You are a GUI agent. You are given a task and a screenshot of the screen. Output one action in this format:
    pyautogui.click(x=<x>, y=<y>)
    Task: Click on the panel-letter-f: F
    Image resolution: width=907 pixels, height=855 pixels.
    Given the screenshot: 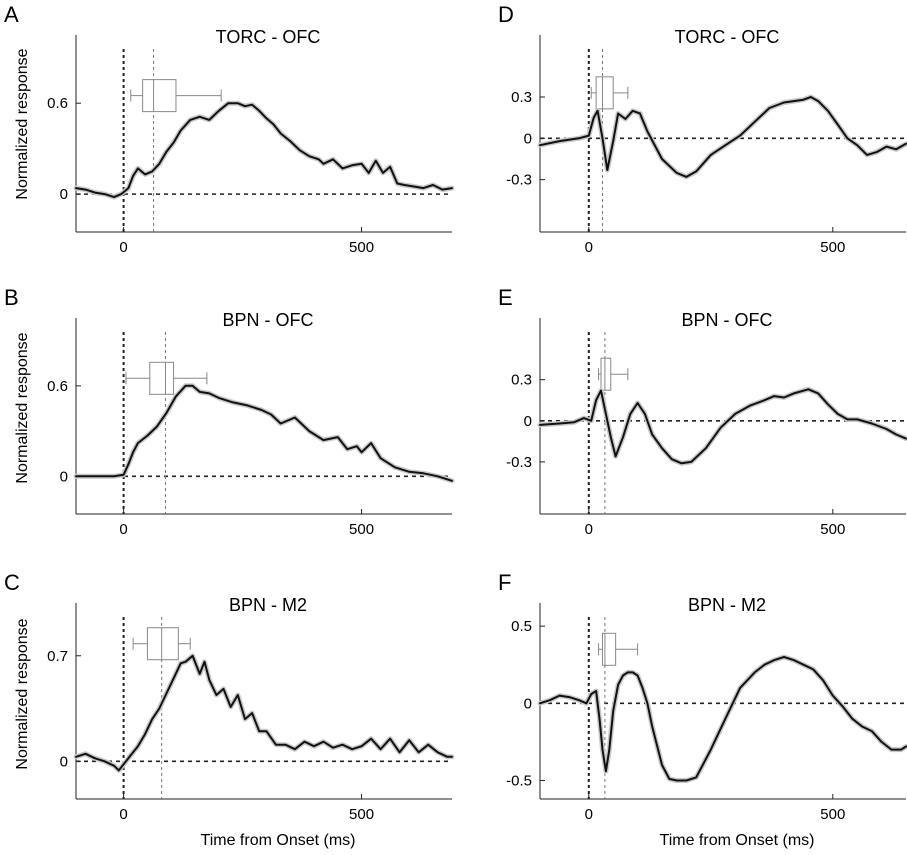 What is the action you would take?
    pyautogui.click(x=504, y=582)
    